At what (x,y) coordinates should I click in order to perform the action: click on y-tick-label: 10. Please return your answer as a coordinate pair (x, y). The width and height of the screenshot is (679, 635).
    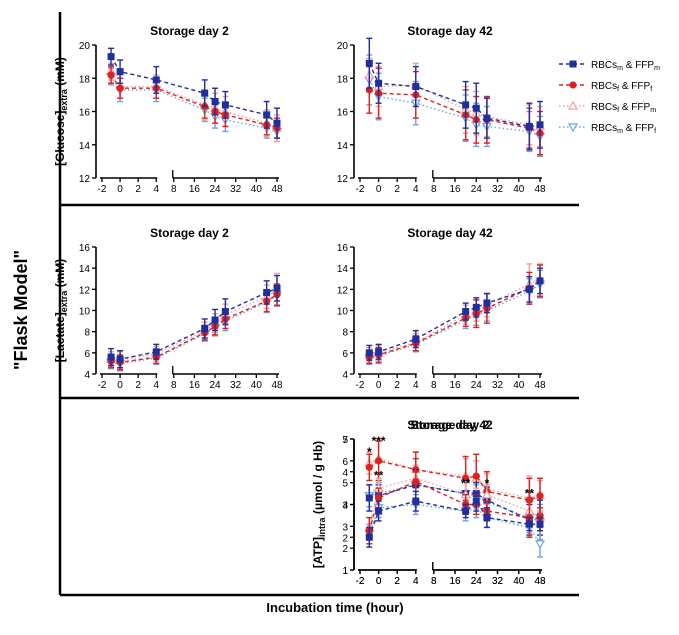
    Looking at the image, I should click on (85, 312).